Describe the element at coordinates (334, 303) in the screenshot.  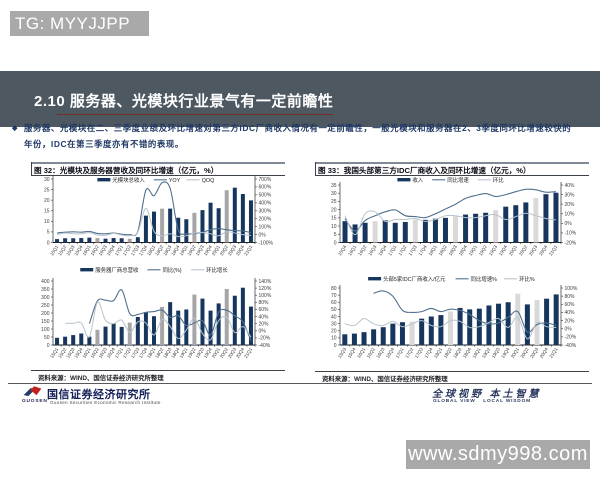
I see `y-tick-label-left: 60` at that location.